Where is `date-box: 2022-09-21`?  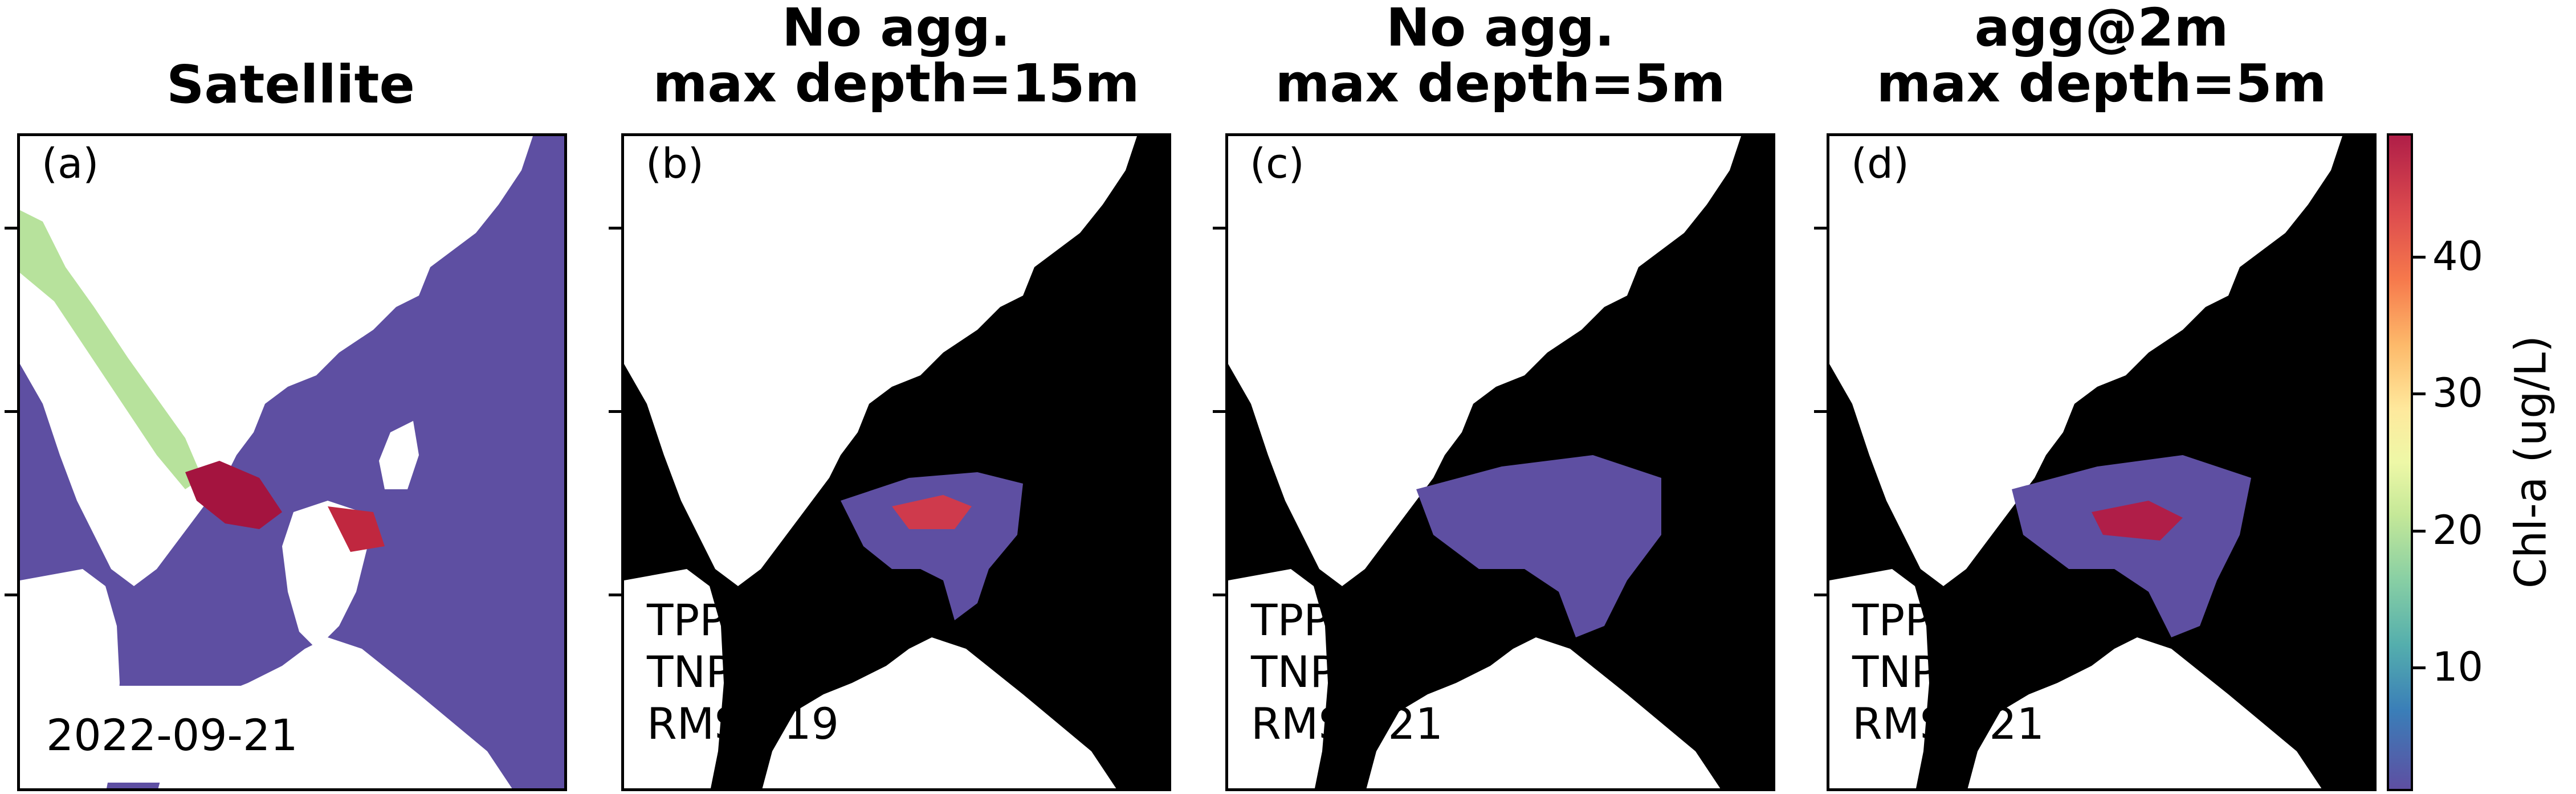 date-box: 2022-09-21 is located at coordinates (185, 734).